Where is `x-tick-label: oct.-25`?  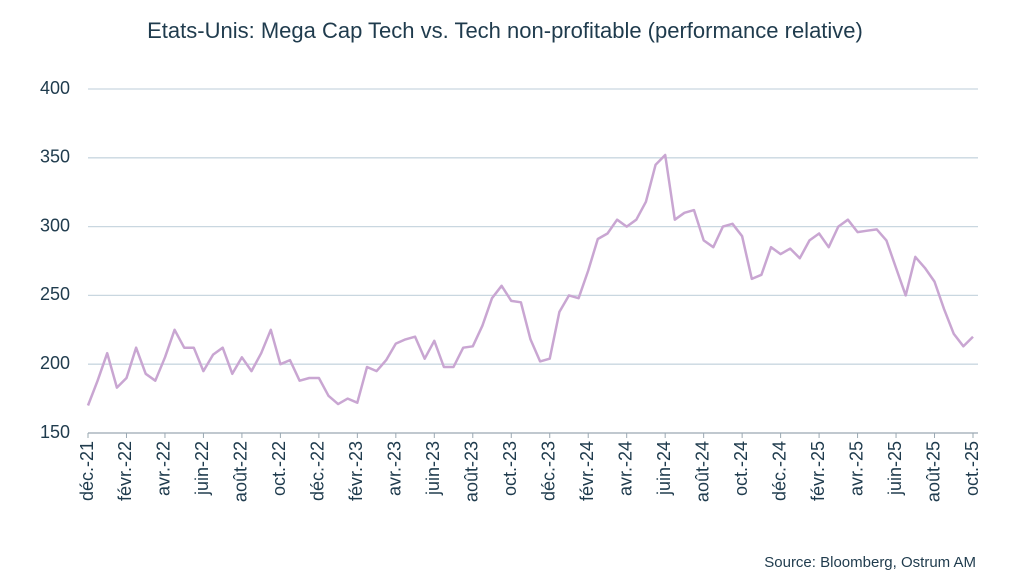
x-tick-label: oct.-25 is located at coordinates (972, 468).